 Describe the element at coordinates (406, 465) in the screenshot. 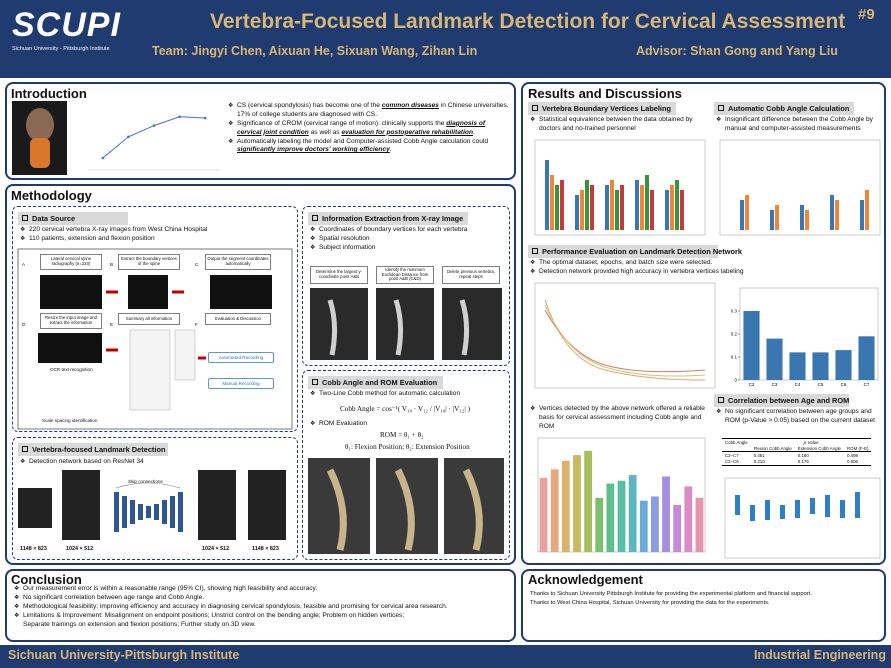

I see `cobb-panel` at that location.